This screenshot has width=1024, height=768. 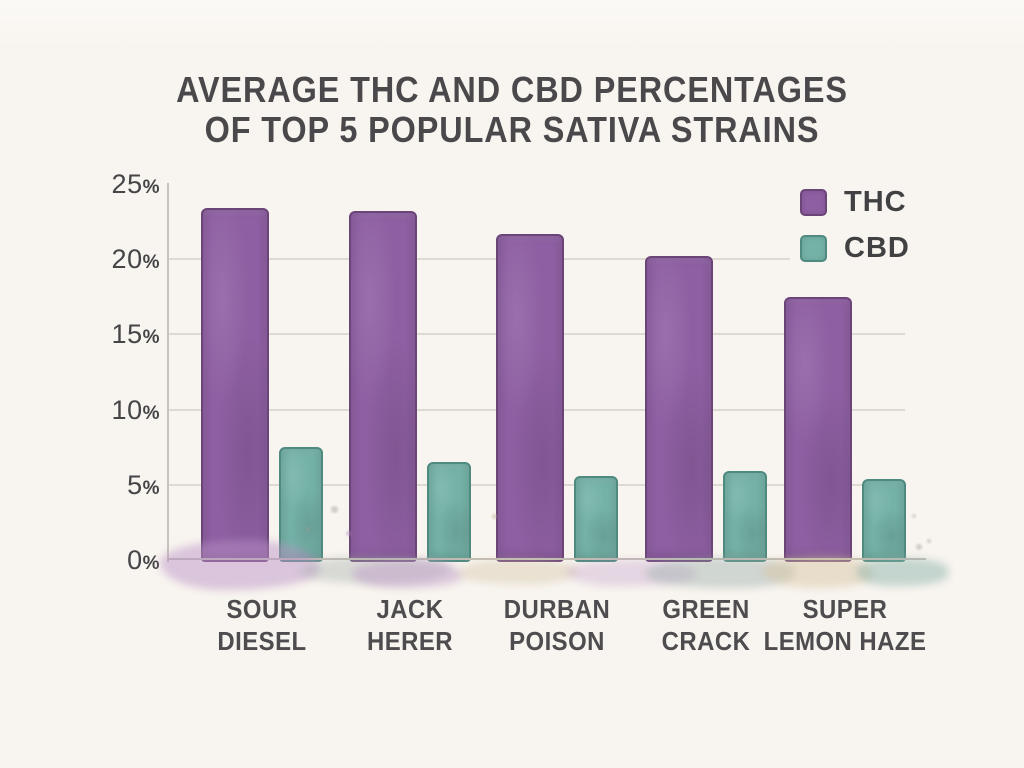 What do you see at coordinates (127, 334) in the screenshot?
I see `ytick-value: 15` at bounding box center [127, 334].